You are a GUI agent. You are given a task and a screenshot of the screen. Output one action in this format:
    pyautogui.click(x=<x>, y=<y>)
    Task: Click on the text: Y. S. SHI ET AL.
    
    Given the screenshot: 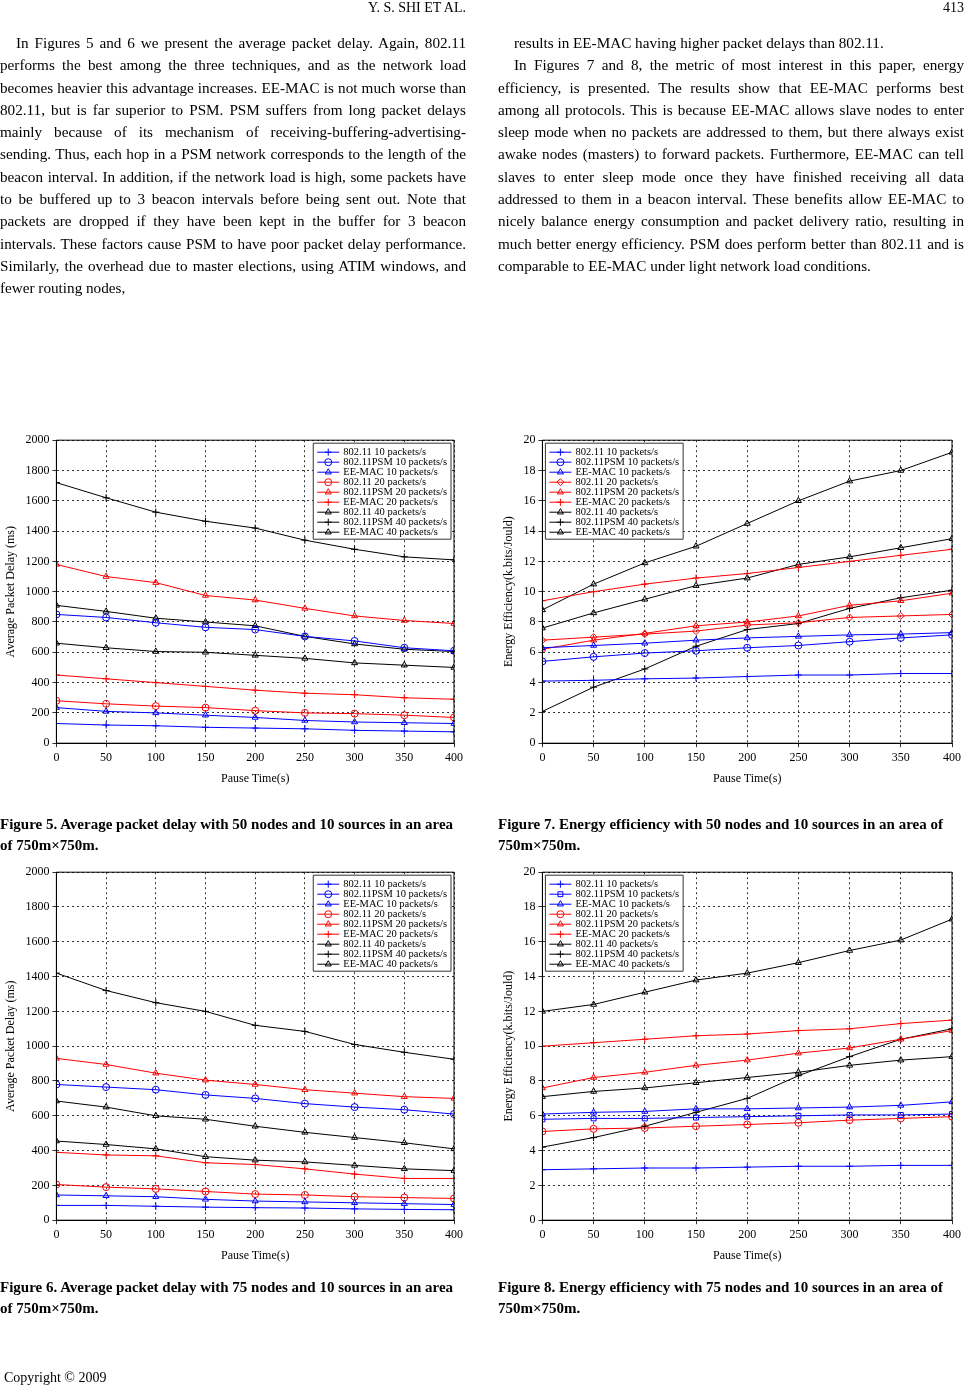 What is the action you would take?
    pyautogui.click(x=416, y=8)
    